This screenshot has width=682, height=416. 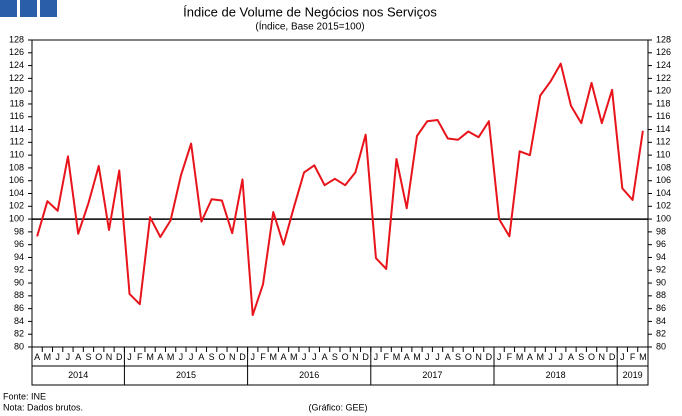 What do you see at coordinates (19, 231) in the screenshot?
I see `y-tick-label: 98` at bounding box center [19, 231].